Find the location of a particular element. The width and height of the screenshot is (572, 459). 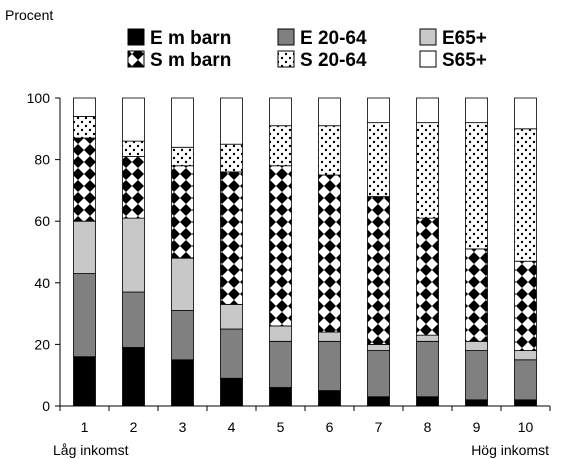

x-tick-label: 9 is located at coordinates (477, 427).